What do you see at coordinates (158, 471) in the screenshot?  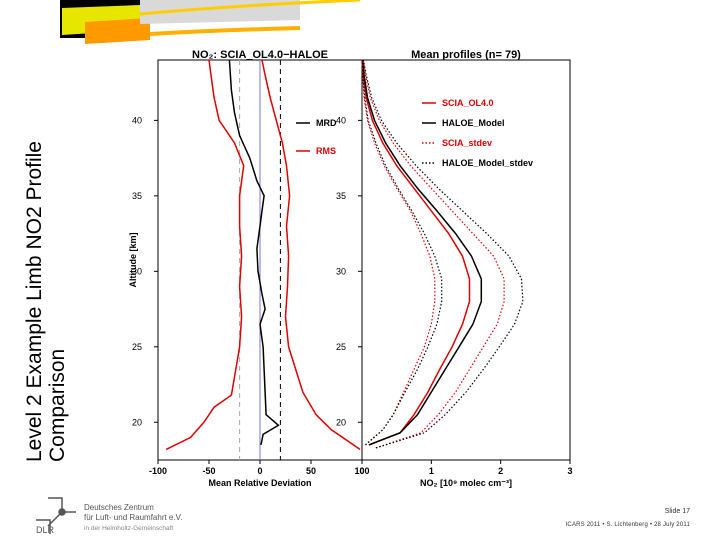 I see `x-tick-label: -100` at bounding box center [158, 471].